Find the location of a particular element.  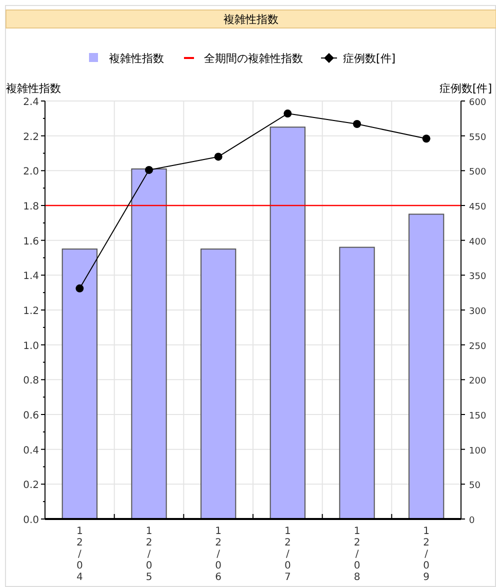

y2-tick-label: 150 is located at coordinates (477, 417).